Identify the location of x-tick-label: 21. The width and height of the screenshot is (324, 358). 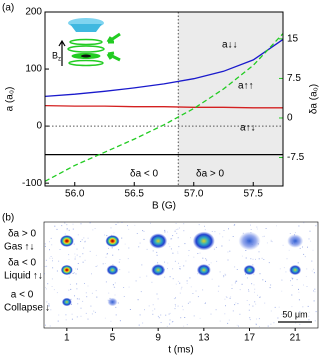
(296, 338).